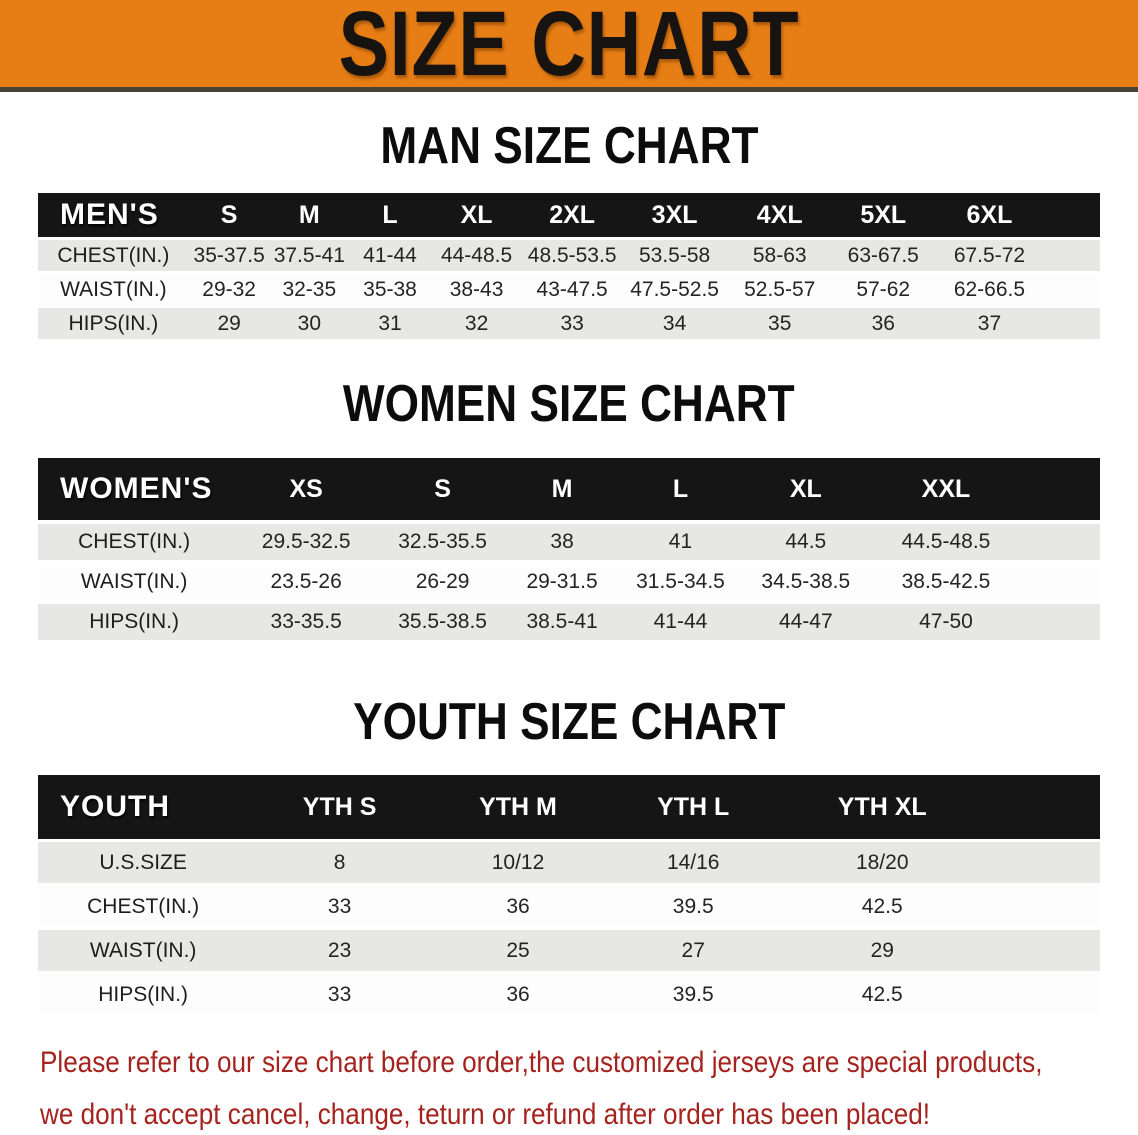 The width and height of the screenshot is (1138, 1135). I want to click on measurement-value: 44.5-48.5, so click(946, 542).